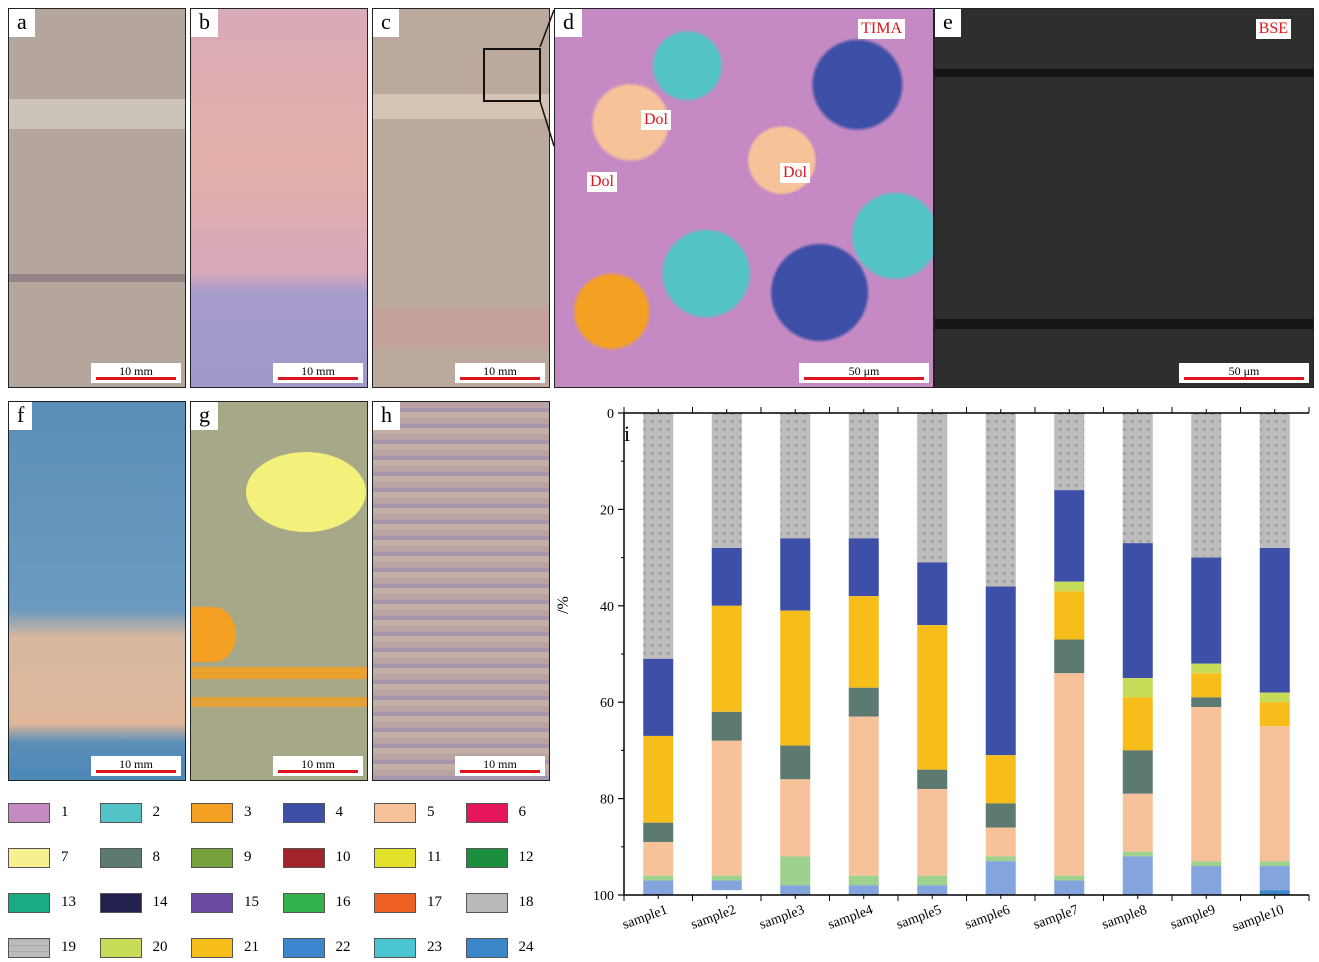 This screenshot has width=1319, height=962. I want to click on dol-label-1: Dol, so click(656, 120).